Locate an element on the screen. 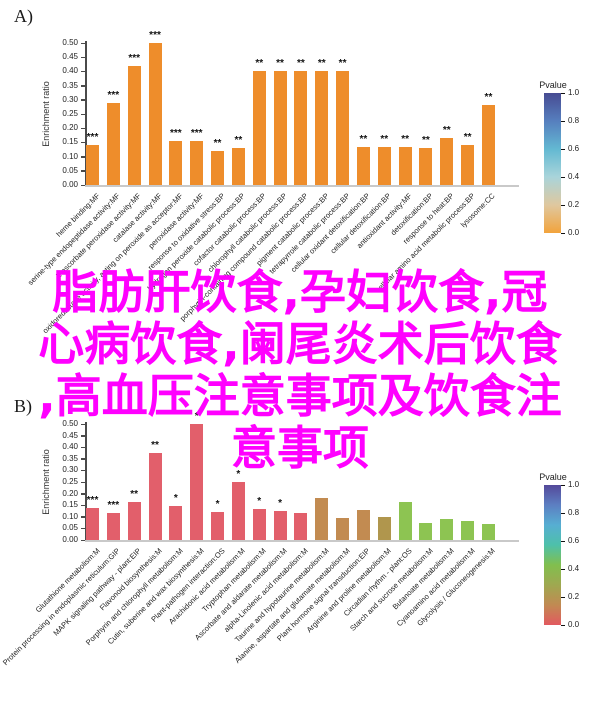 This screenshot has height=713, width=600. x-tick-label: Glycolysis / Gluconeogenesis:M is located at coordinates (456, 587).